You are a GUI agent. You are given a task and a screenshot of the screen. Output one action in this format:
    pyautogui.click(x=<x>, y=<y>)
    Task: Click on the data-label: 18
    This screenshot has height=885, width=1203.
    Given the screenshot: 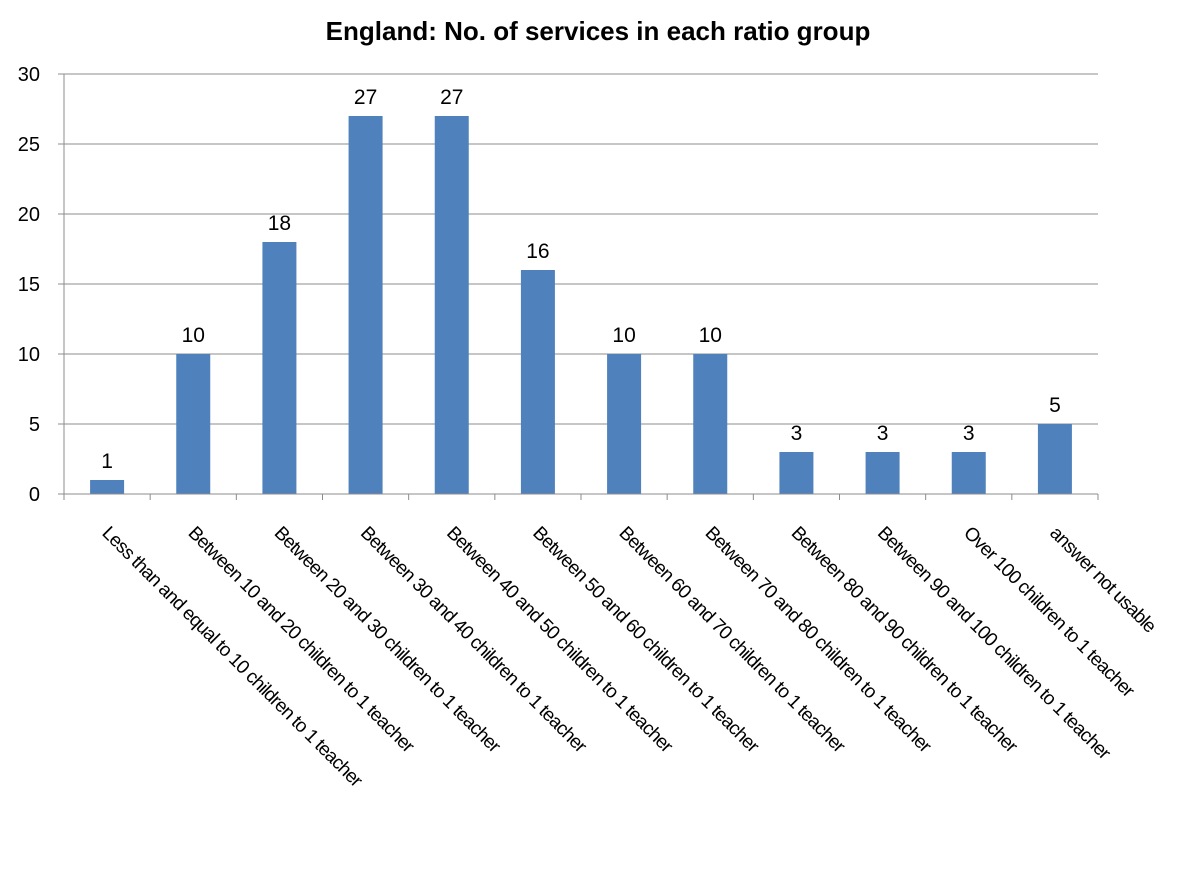 What is the action you would take?
    pyautogui.click(x=279, y=223)
    